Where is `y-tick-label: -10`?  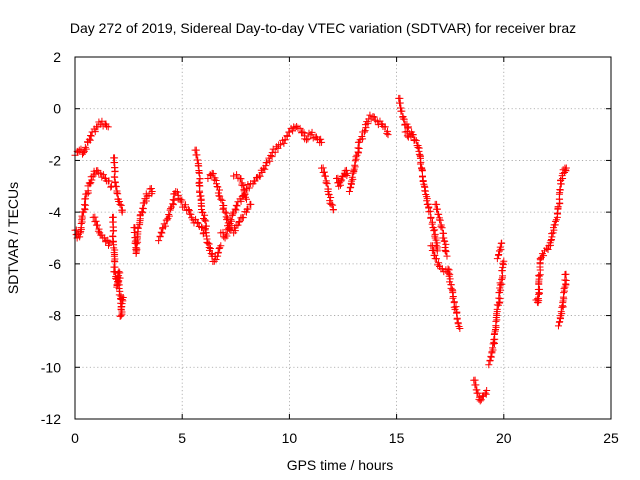 y-tick-label: -10 is located at coordinates (51, 367).